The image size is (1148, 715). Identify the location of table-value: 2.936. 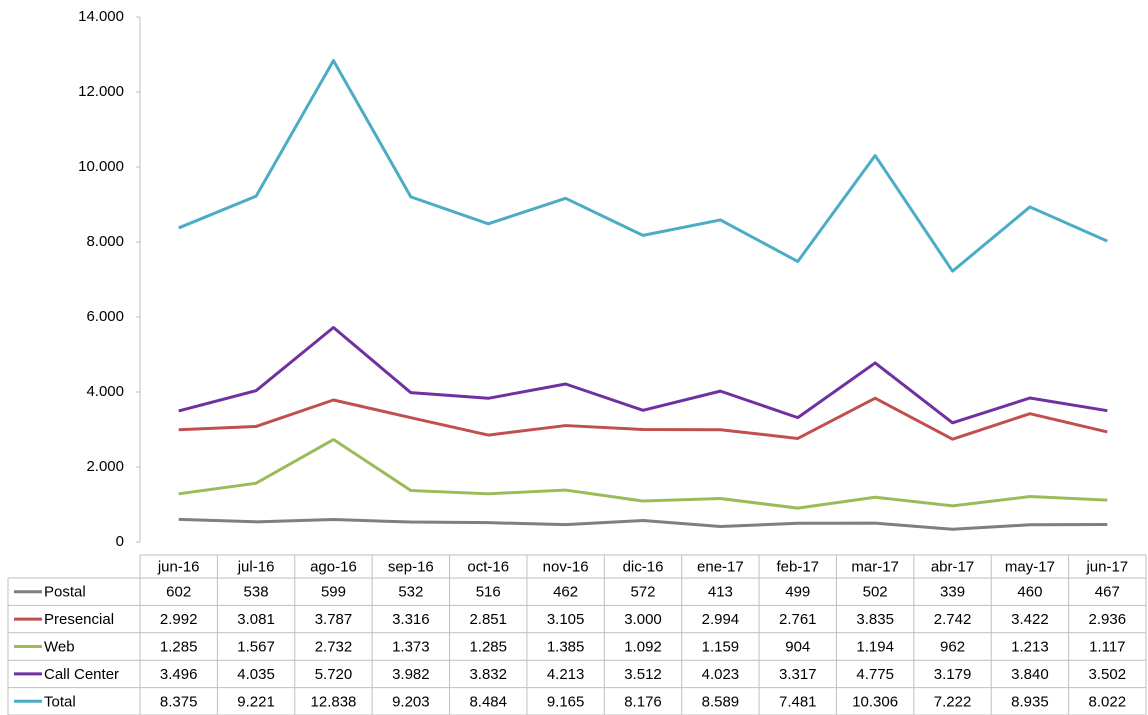
(1108, 619).